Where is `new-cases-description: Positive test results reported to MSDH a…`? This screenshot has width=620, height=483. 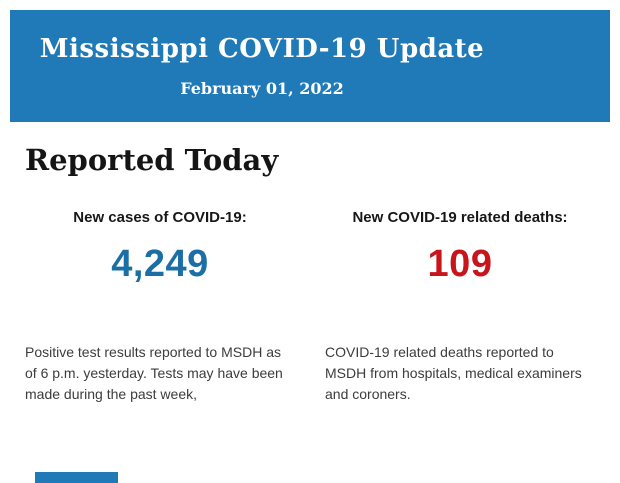
new-cases-description: Positive test results reported to MSDH a… is located at coordinates (154, 373).